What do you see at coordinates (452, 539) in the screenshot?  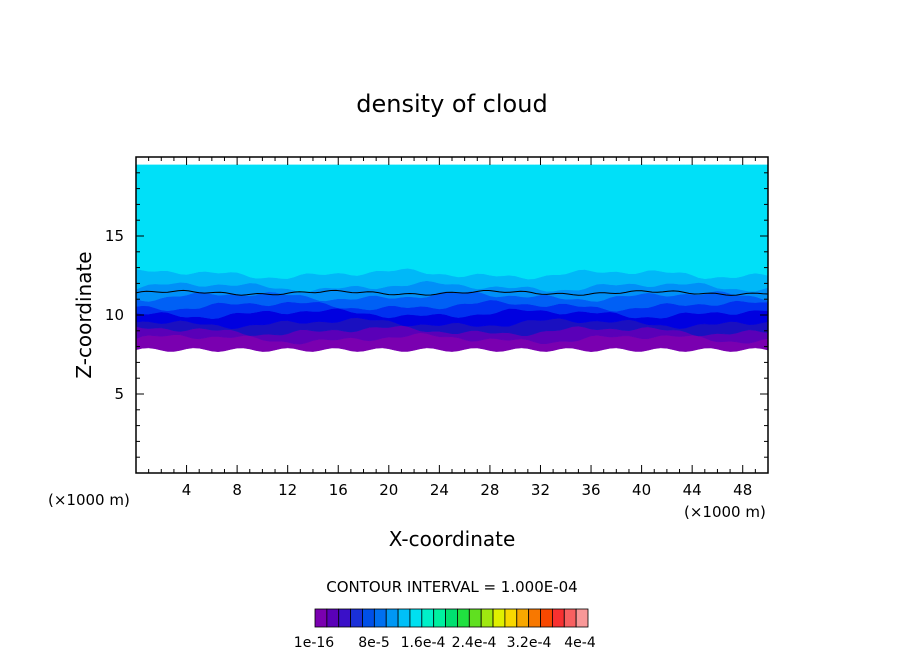 I see `x-axis-label: X-coordinate` at bounding box center [452, 539].